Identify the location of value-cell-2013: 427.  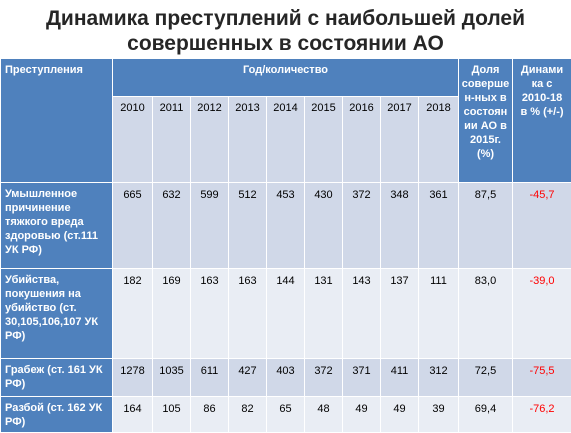
(248, 378).